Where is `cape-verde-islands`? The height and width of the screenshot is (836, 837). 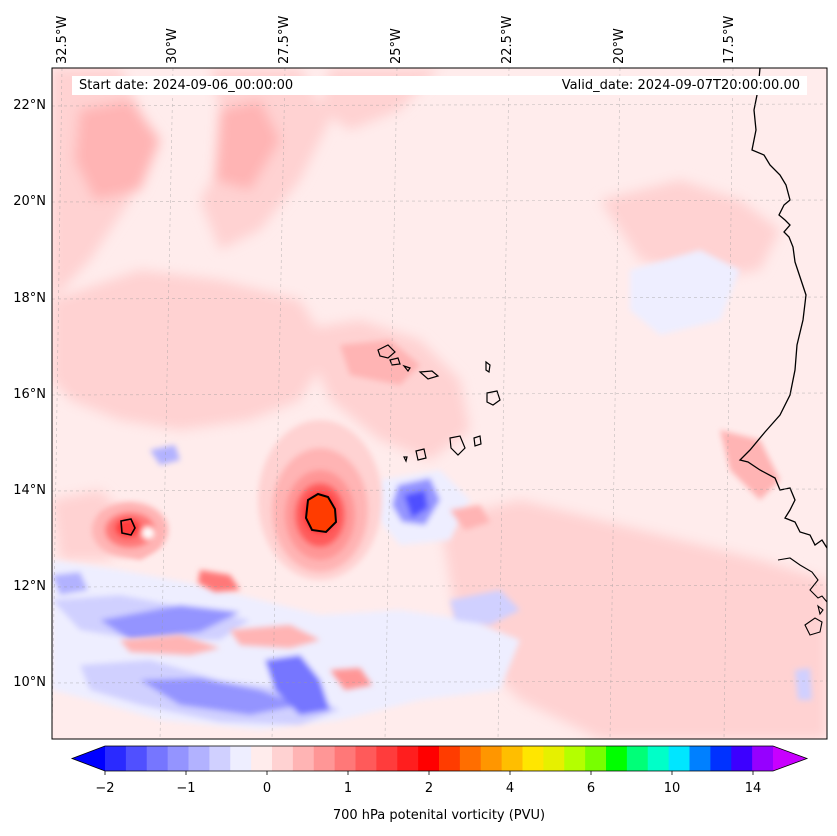 cape-verde-islands is located at coordinates (439, 403).